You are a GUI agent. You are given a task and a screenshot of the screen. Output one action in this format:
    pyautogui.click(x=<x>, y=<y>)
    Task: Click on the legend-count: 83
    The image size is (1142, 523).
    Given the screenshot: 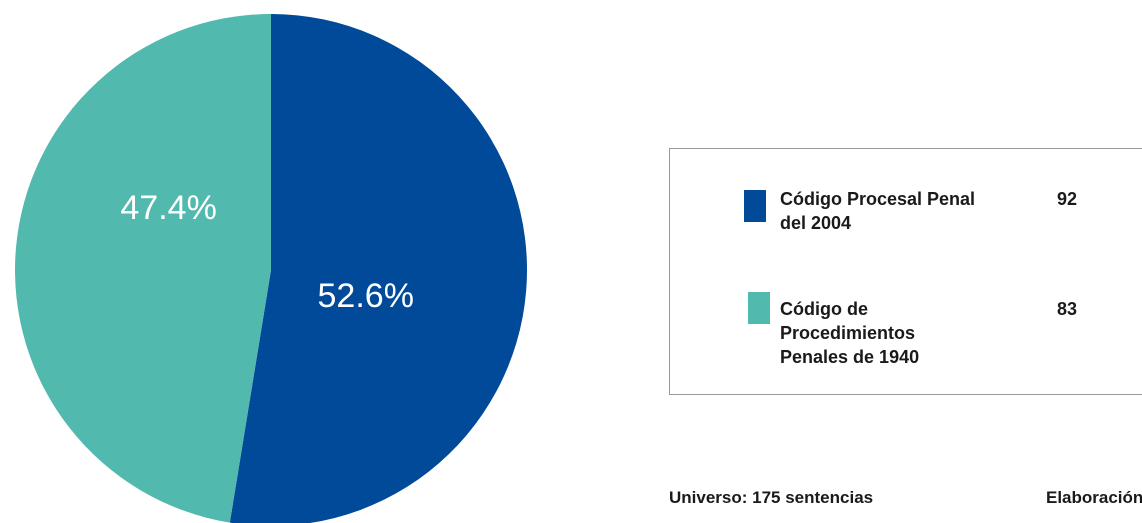 What is the action you would take?
    pyautogui.click(x=1067, y=309)
    